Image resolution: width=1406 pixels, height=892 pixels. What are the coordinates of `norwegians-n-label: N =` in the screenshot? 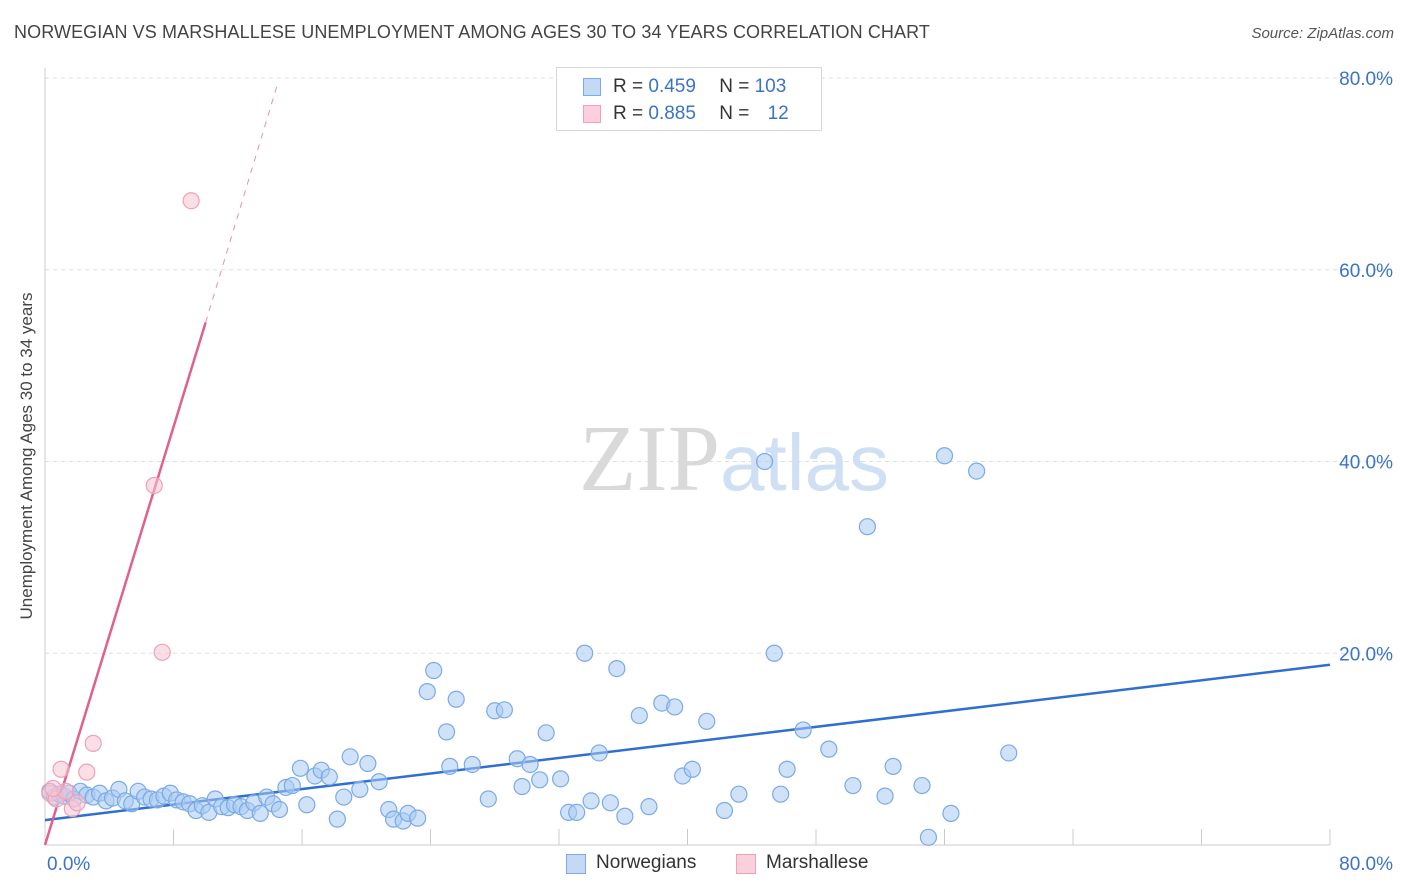 It's located at (737, 86).